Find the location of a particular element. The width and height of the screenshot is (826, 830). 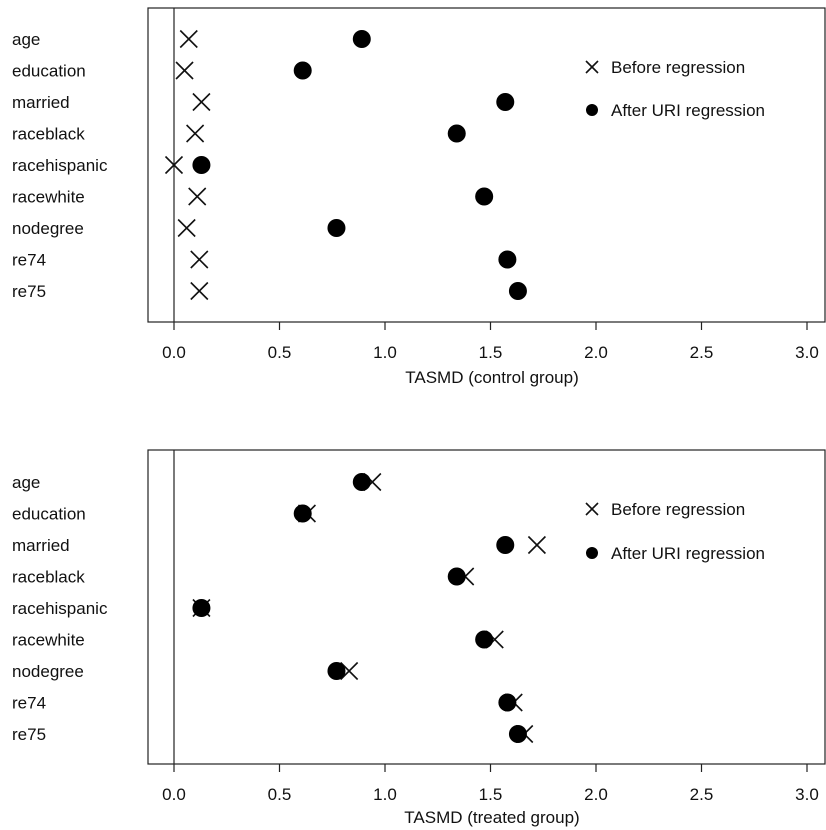

before-regression-point-racewhite is located at coordinates (197, 196).